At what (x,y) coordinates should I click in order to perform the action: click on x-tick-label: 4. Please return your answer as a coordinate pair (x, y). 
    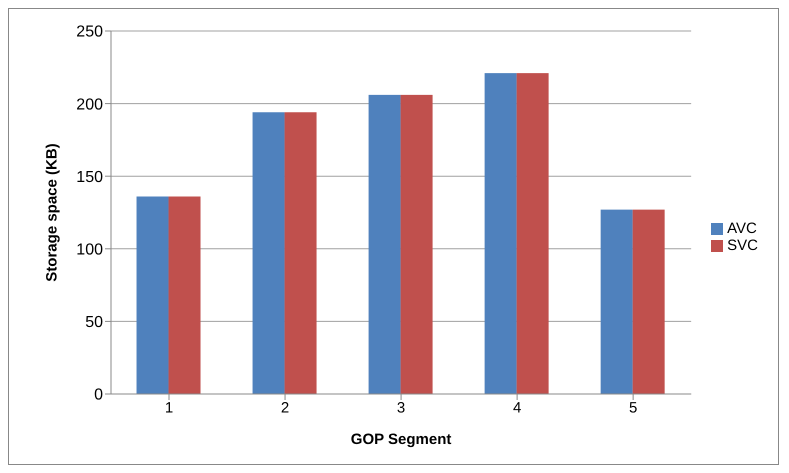
    Looking at the image, I should click on (517, 408).